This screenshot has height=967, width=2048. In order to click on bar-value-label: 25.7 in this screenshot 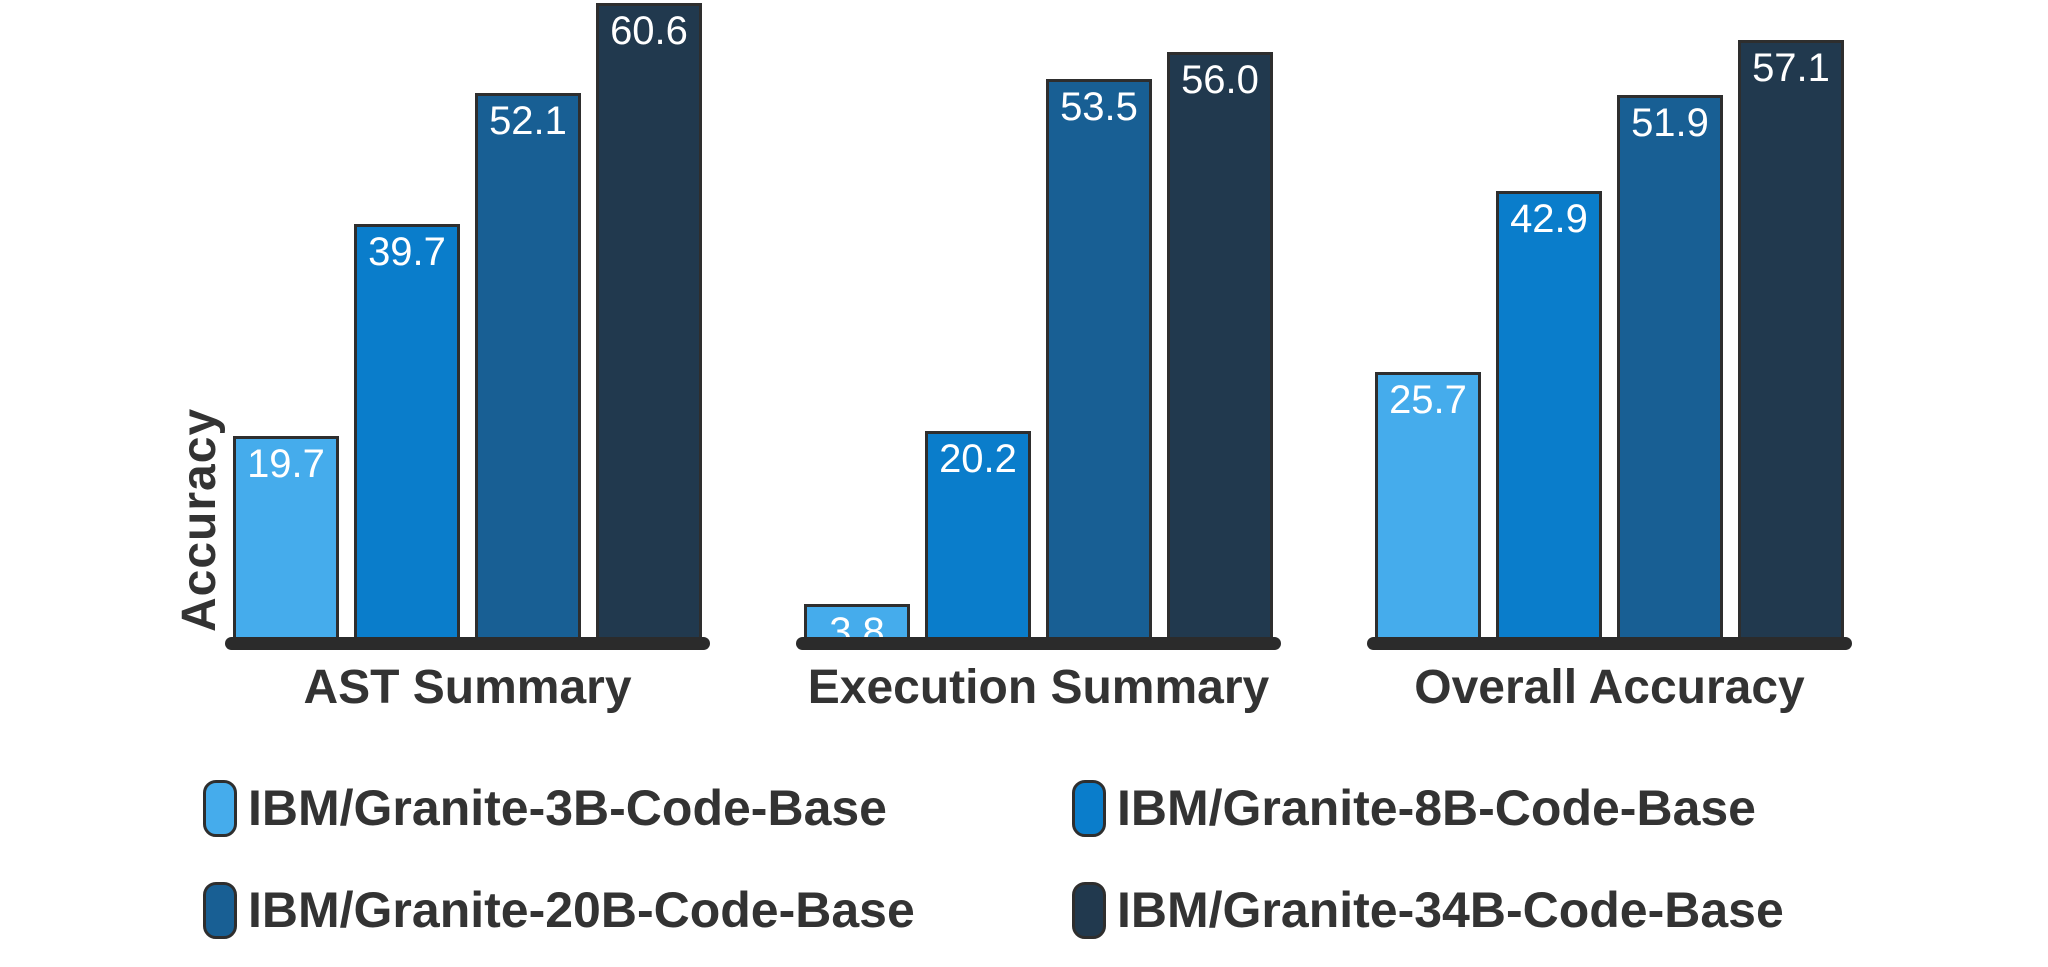, I will do `click(1428, 400)`.